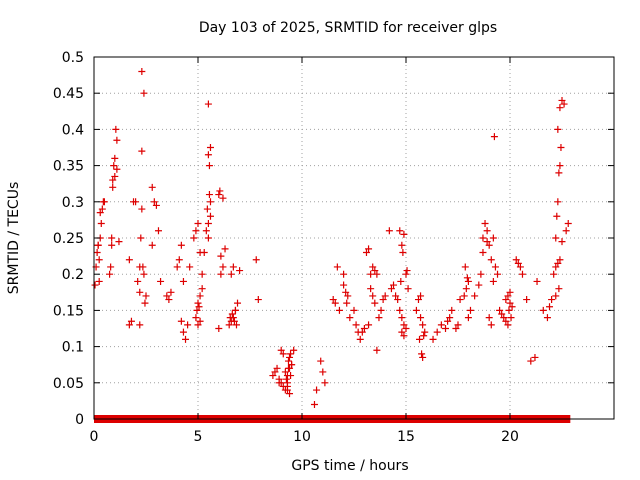  Describe the element at coordinates (68, 239) in the screenshot. I see `y-tick-labels: 0 0.05 0.1 0.15 0.2 0.25 0.3 0.35 0.4 0.45 0.5` at that location.